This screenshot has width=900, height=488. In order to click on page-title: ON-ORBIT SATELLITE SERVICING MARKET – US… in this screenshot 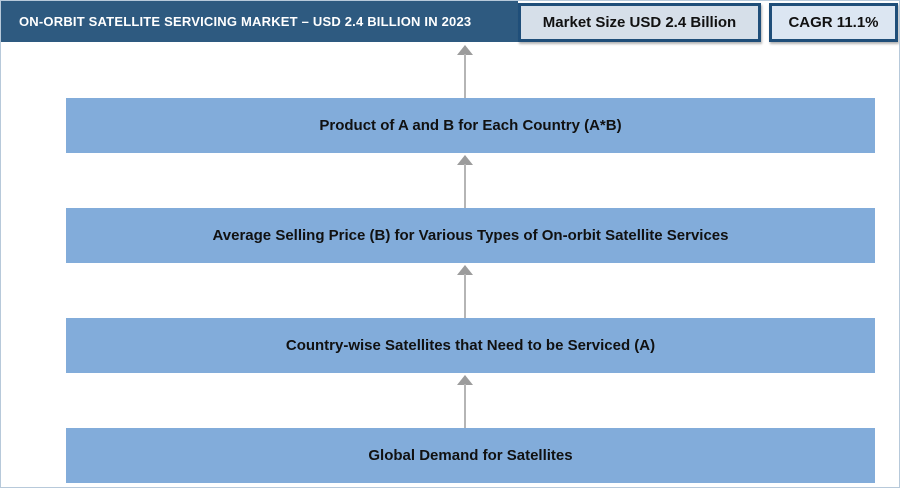, I will do `click(245, 21)`.